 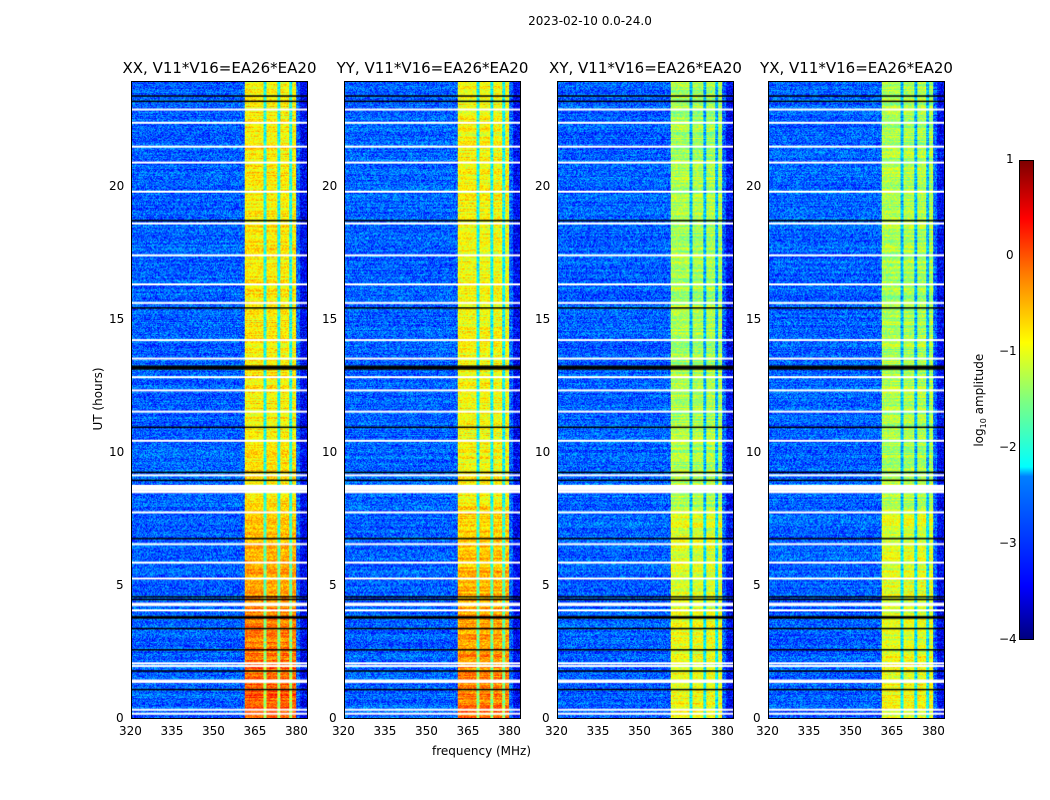 What do you see at coordinates (1026, 400) in the screenshot?
I see `colorbar` at bounding box center [1026, 400].